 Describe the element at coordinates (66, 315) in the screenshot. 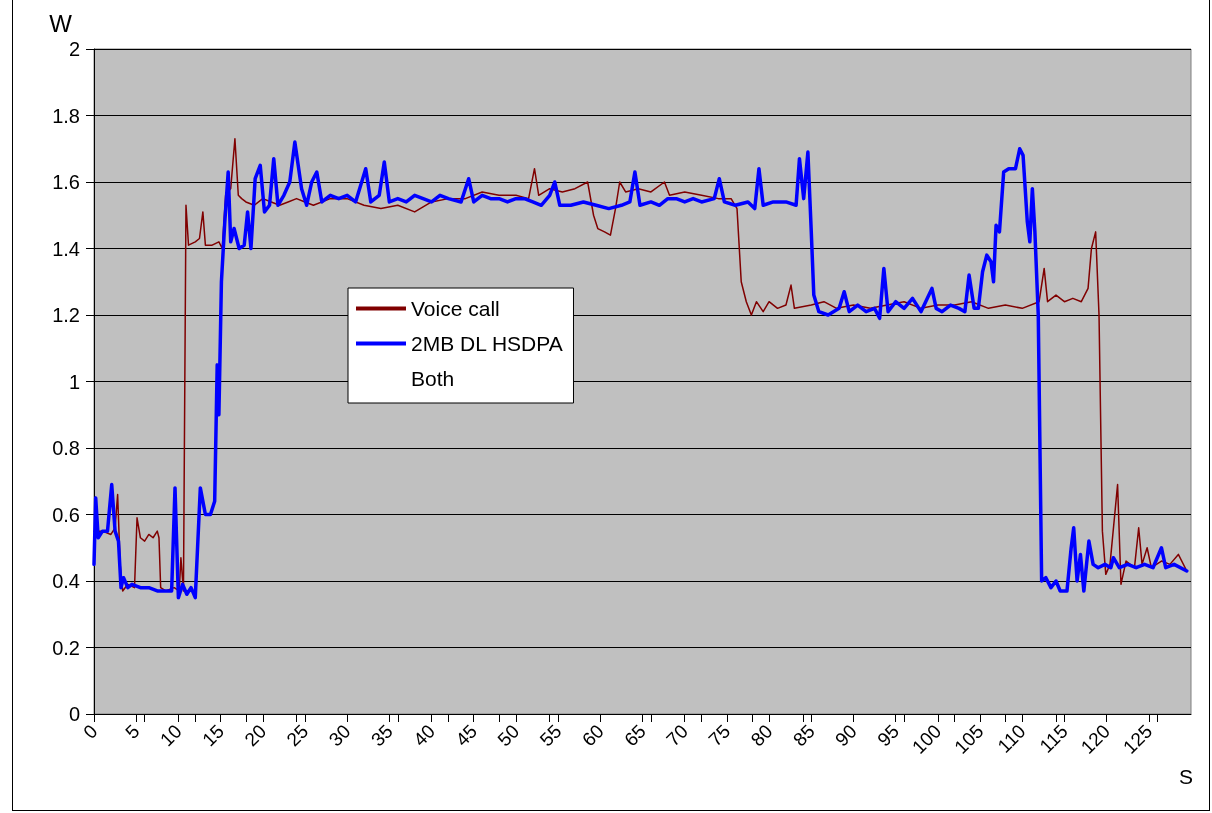

I see `y-tick-label: 1.2` at that location.